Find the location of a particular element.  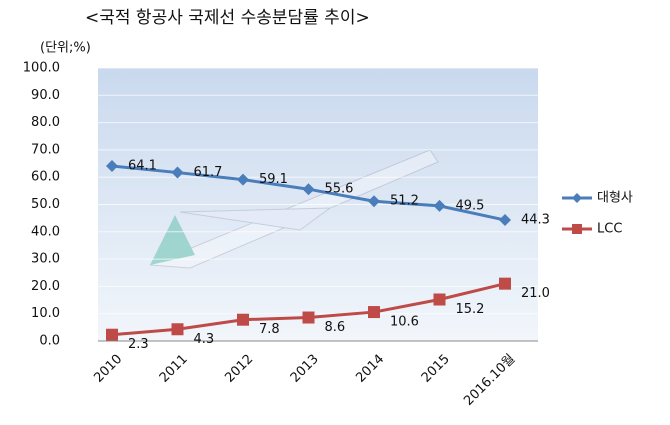

y-tick-label: 10.0 is located at coordinates (45, 313).